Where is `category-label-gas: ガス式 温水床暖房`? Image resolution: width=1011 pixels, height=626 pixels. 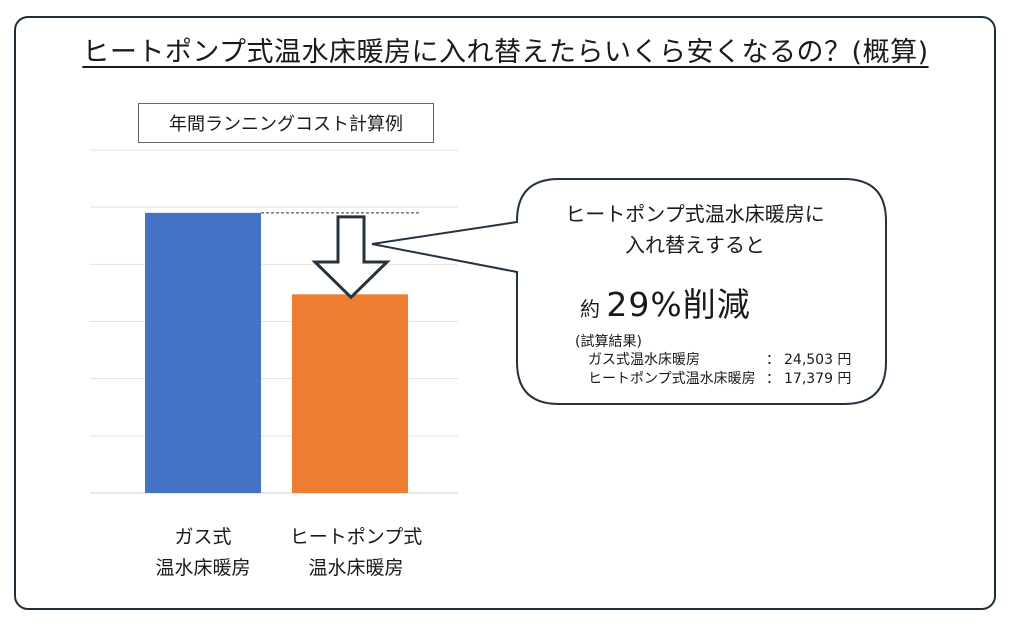 category-label-gas: ガス式 温水床暖房 is located at coordinates (203, 552).